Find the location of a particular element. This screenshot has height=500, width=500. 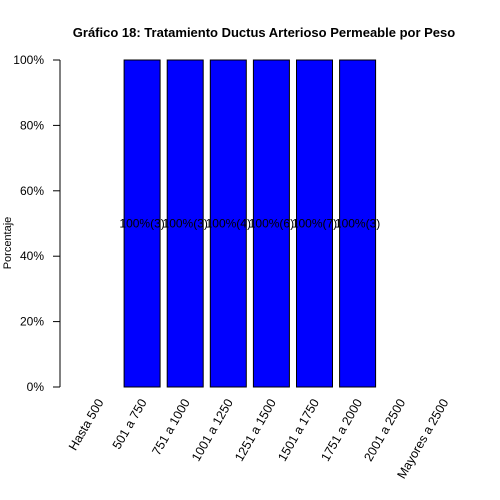

y-tick-label: 60% is located at coordinates (32, 191).